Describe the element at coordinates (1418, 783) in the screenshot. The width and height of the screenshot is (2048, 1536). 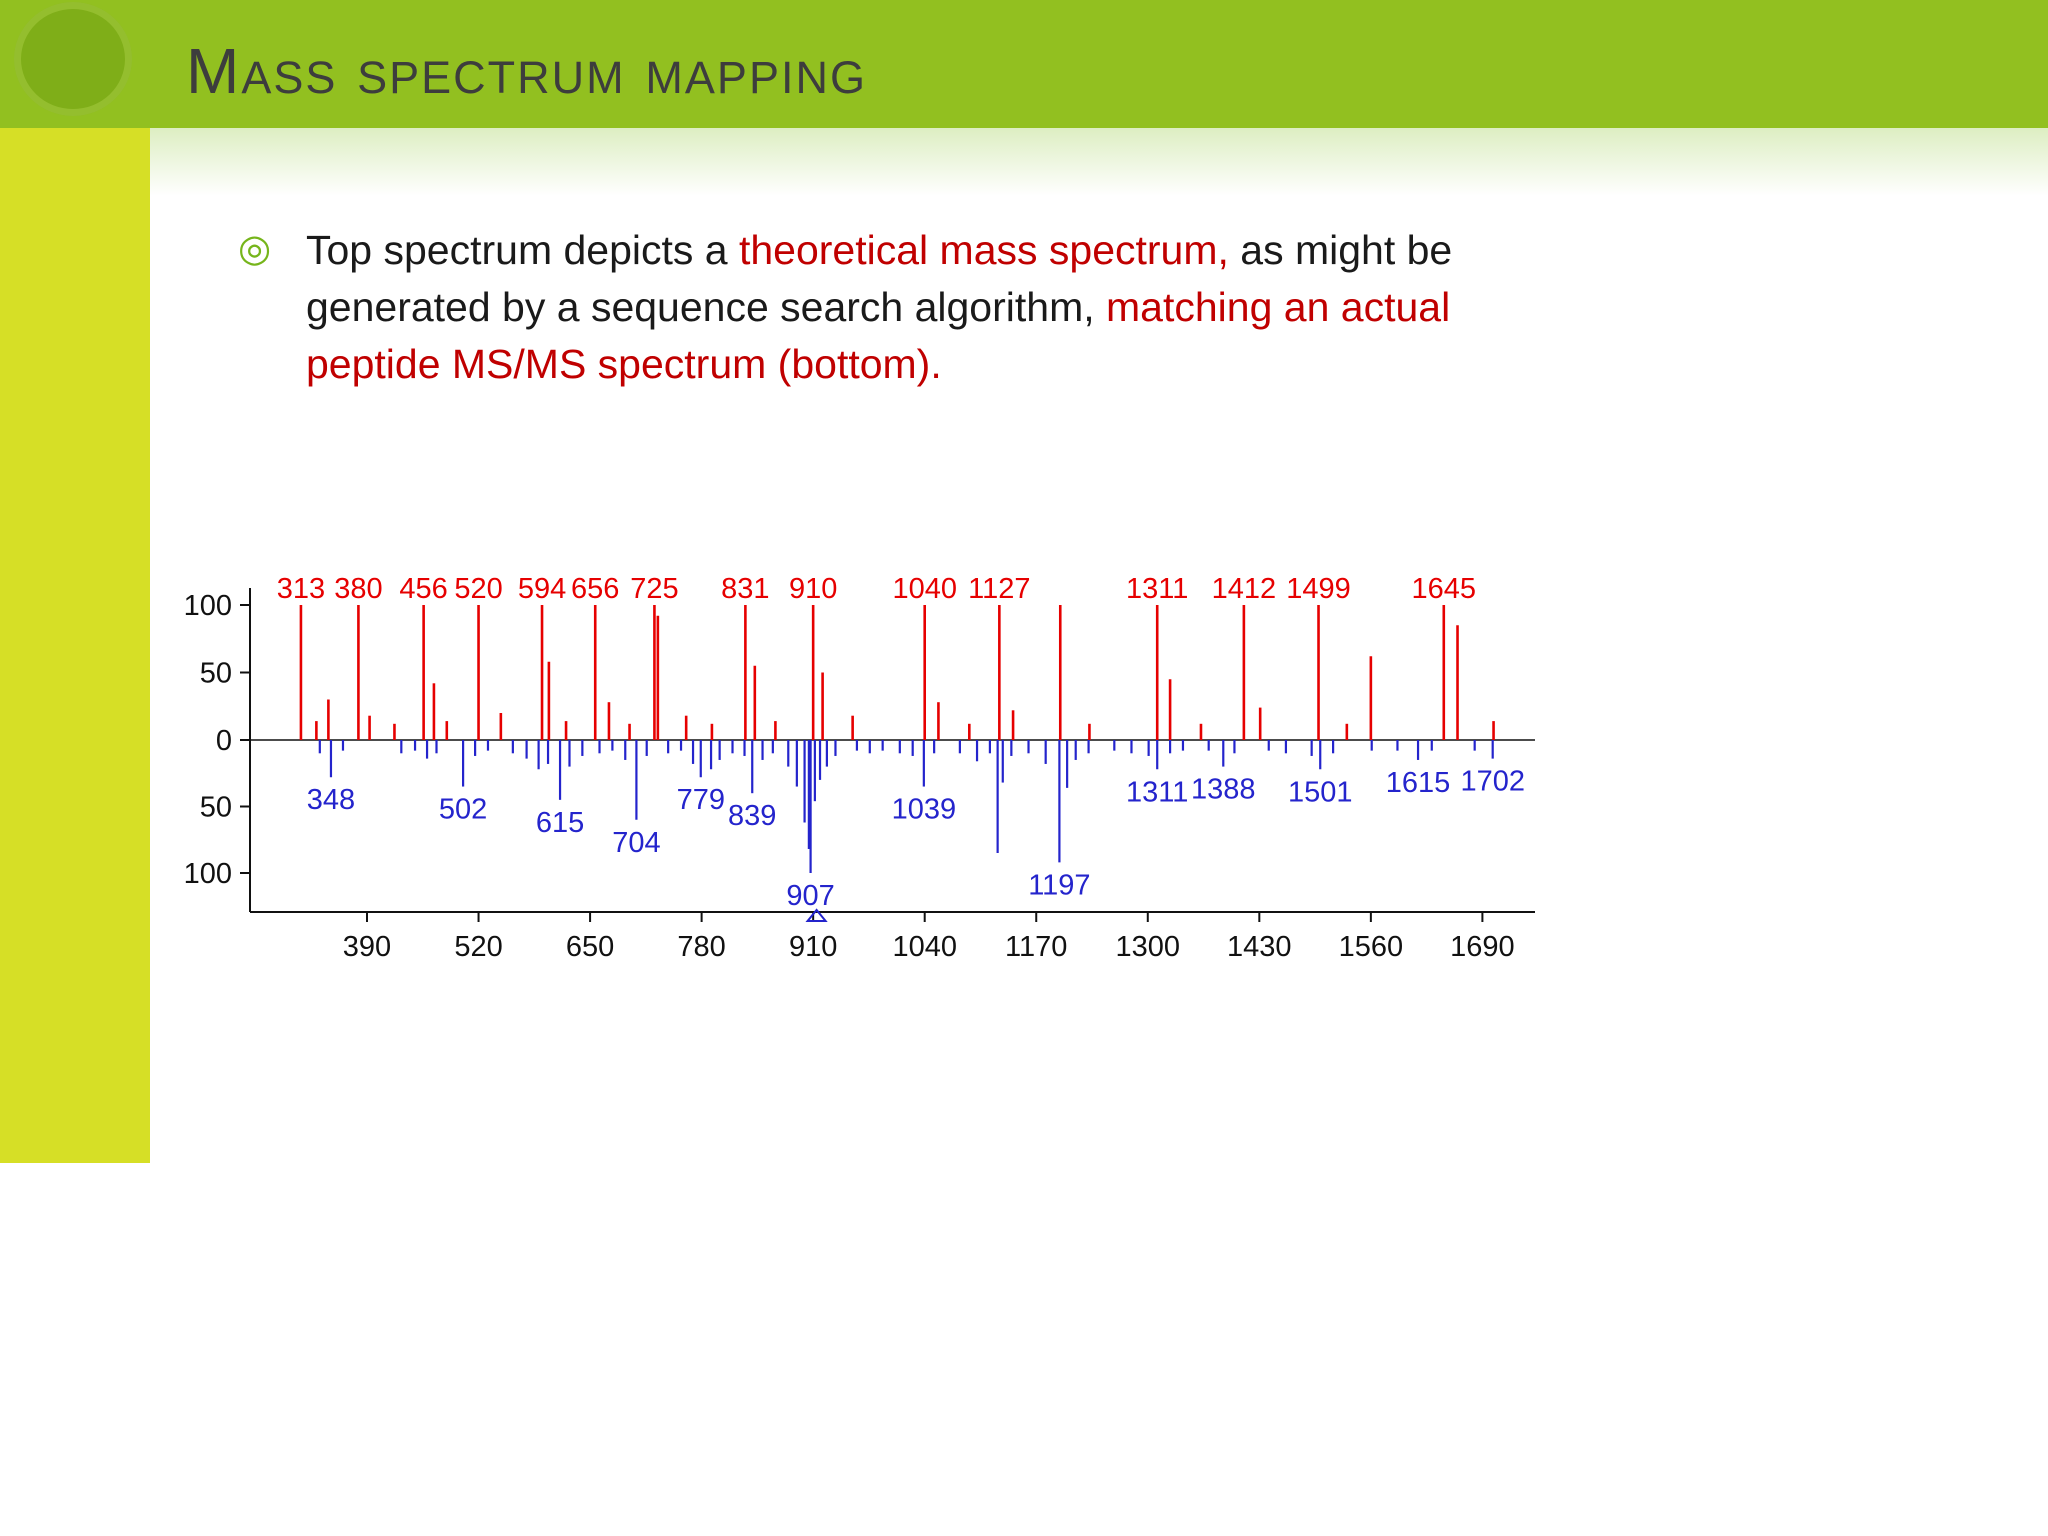
I see `measured-peak-label: 1615` at that location.